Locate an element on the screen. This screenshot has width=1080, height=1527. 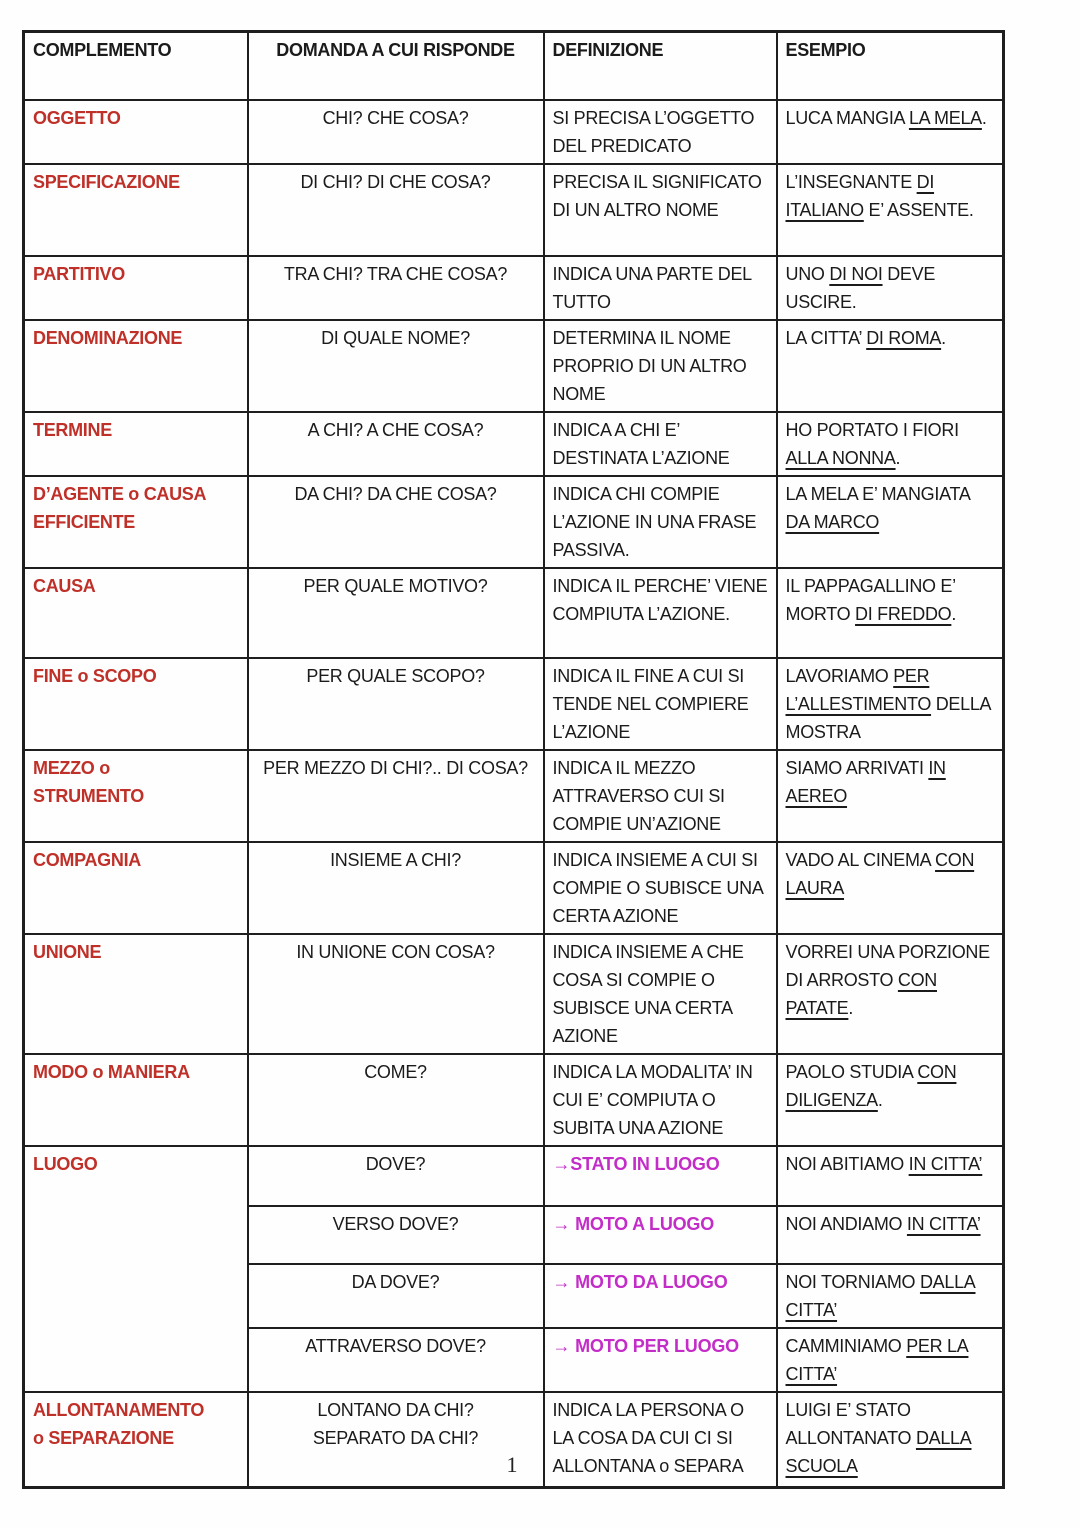
domanda-cell: DI QUALE NOME? is located at coordinates (395, 365).